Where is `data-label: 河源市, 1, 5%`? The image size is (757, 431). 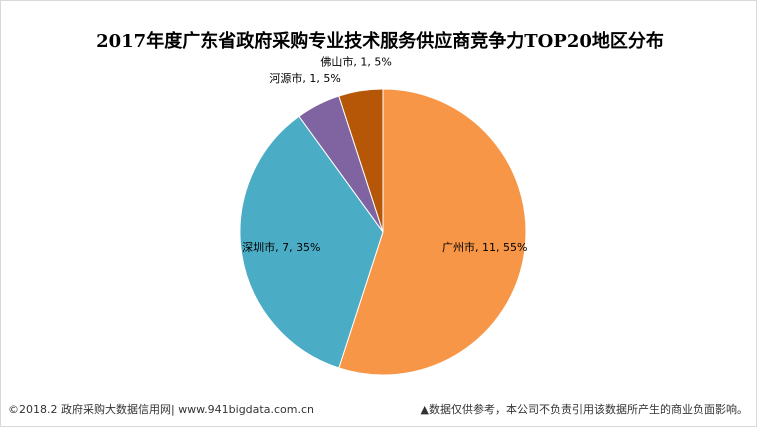 data-label: 河源市, 1, 5% is located at coordinates (304, 78).